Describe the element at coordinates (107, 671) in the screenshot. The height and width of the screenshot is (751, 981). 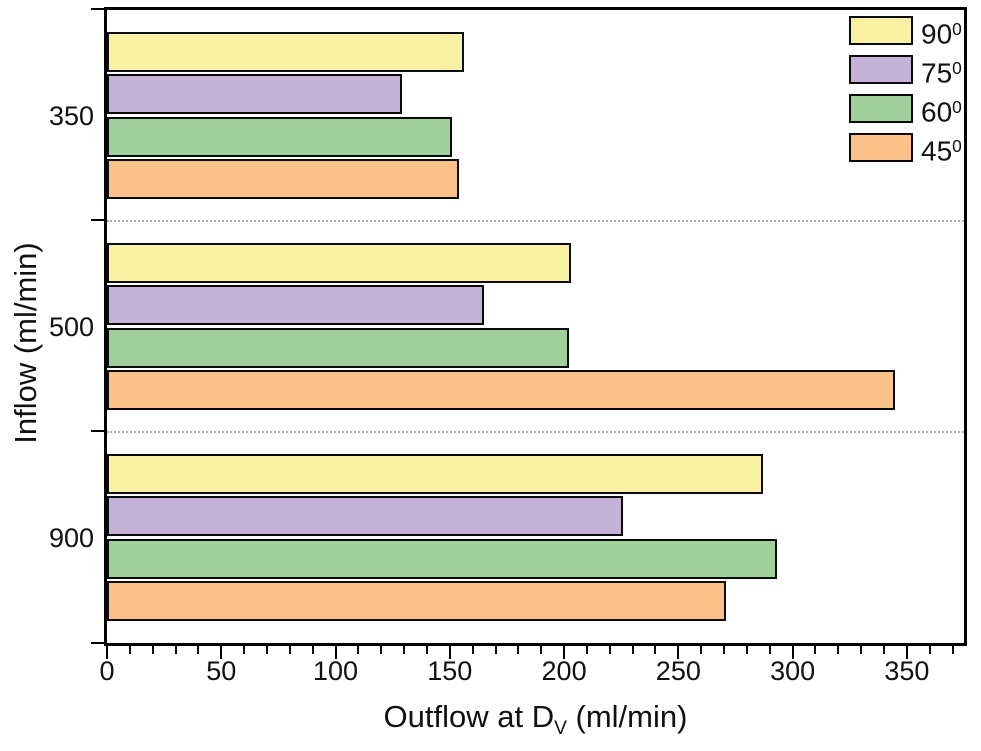
I see `x-tick-label: 0` at that location.